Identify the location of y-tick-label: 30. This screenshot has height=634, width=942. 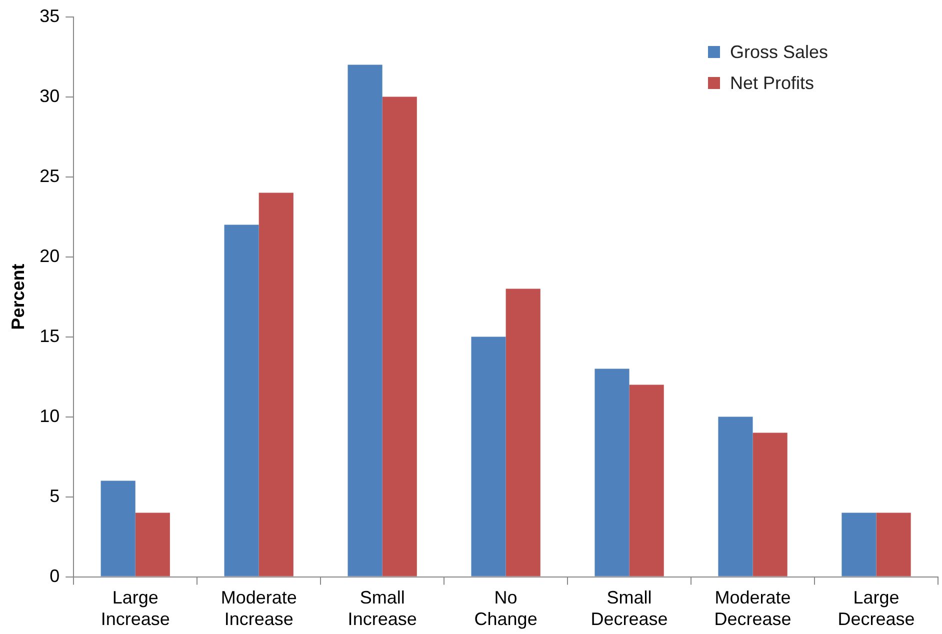
(50, 96).